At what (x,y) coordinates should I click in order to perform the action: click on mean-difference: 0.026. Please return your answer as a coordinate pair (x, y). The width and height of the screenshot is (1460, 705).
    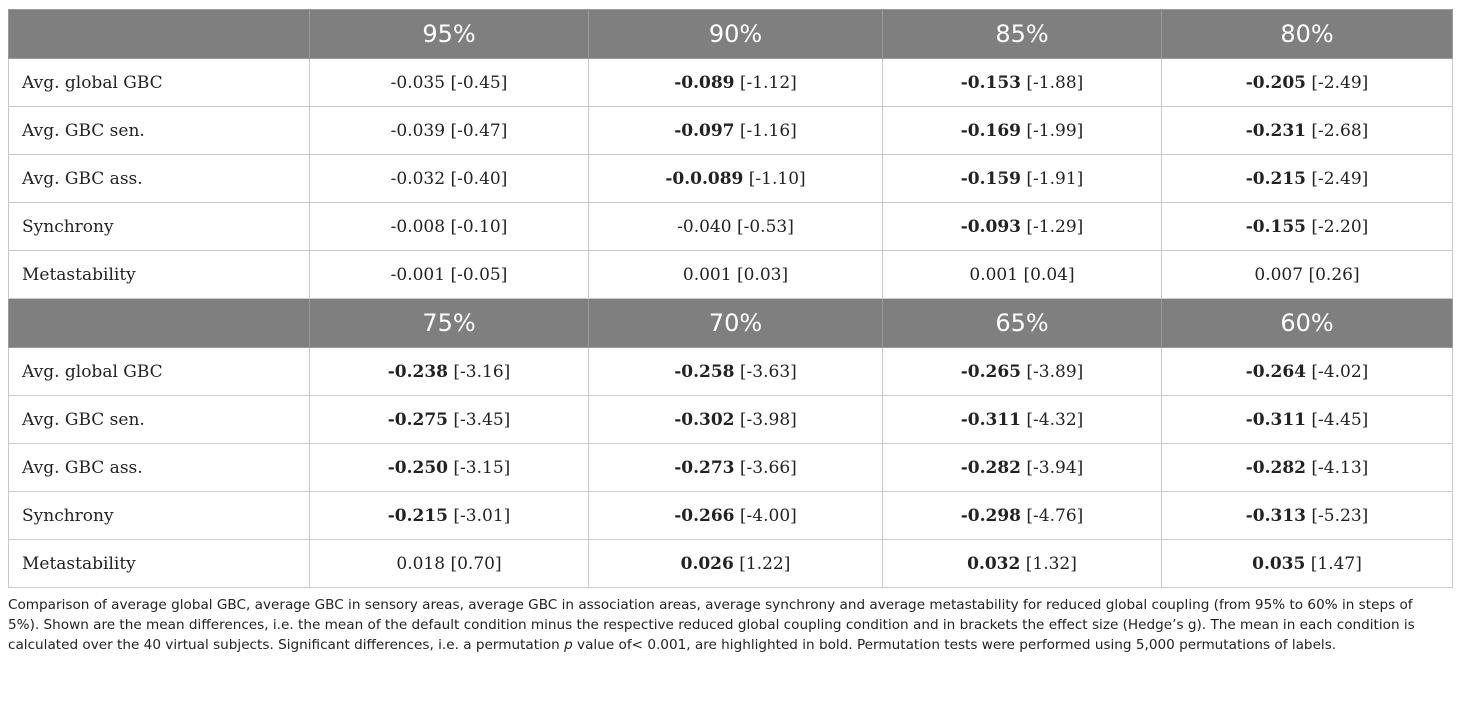
    Looking at the image, I should click on (707, 563).